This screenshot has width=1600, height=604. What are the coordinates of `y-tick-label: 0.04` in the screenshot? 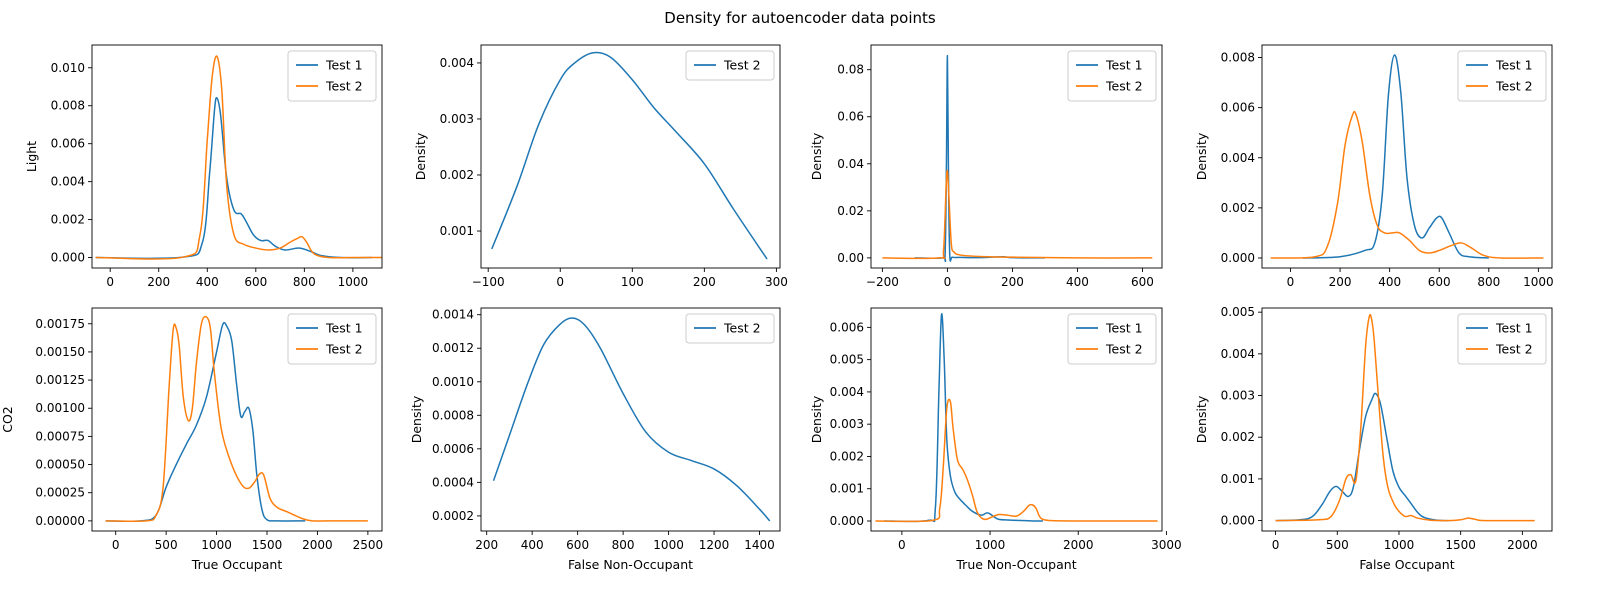 It's located at (850, 164).